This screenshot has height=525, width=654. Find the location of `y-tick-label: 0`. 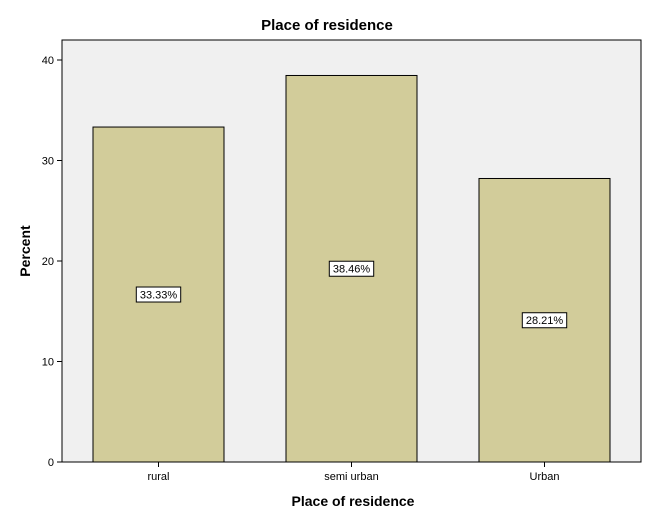

y-tick-label: 0 is located at coordinates (51, 463).